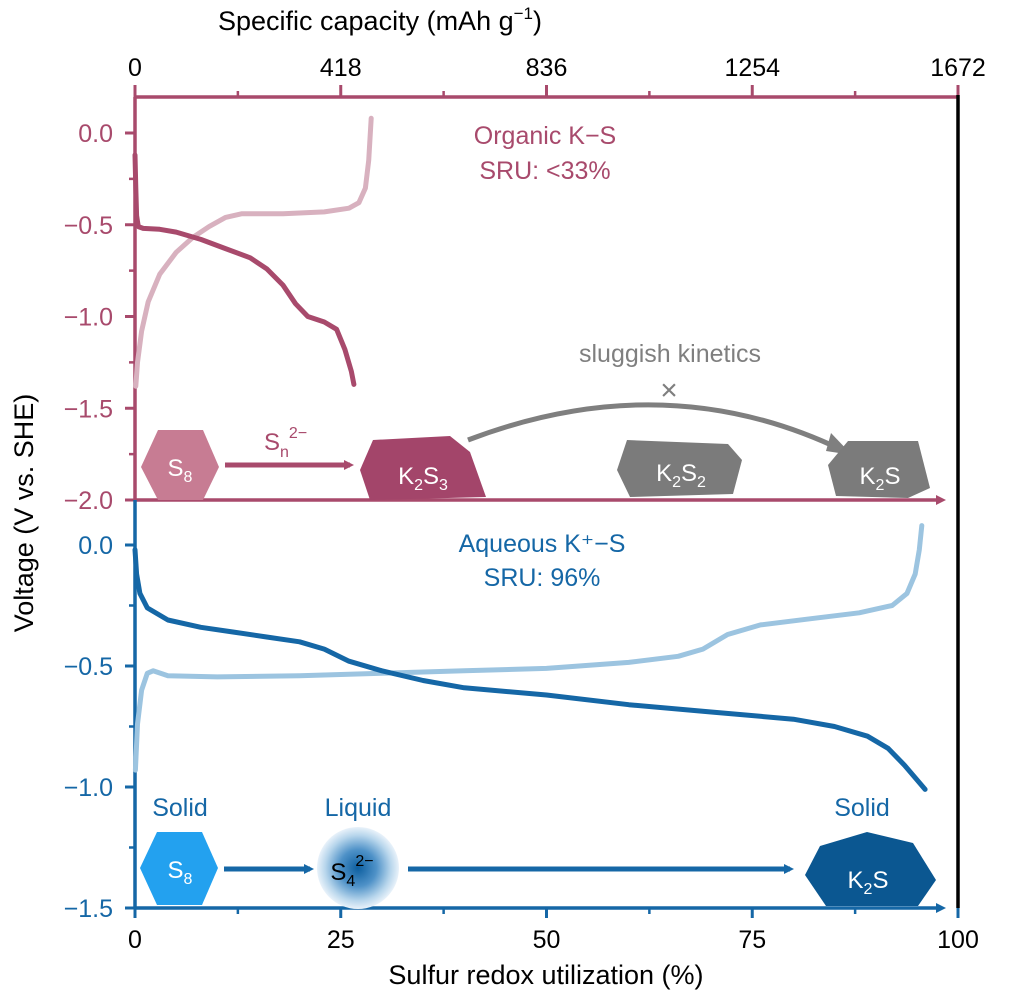 This screenshot has height=996, width=1031. I want to click on aqueous-solid-right-label: Solid, so click(862, 808).